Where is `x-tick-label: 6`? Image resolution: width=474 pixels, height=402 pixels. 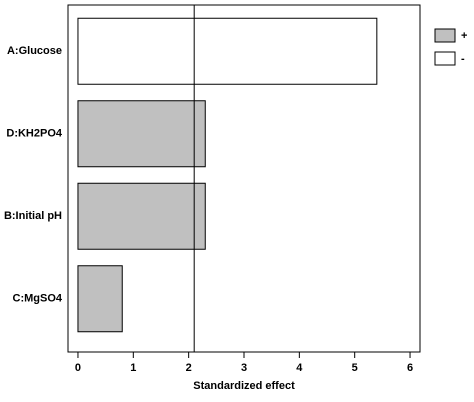
x-tick-label: 6 is located at coordinates (410, 368).